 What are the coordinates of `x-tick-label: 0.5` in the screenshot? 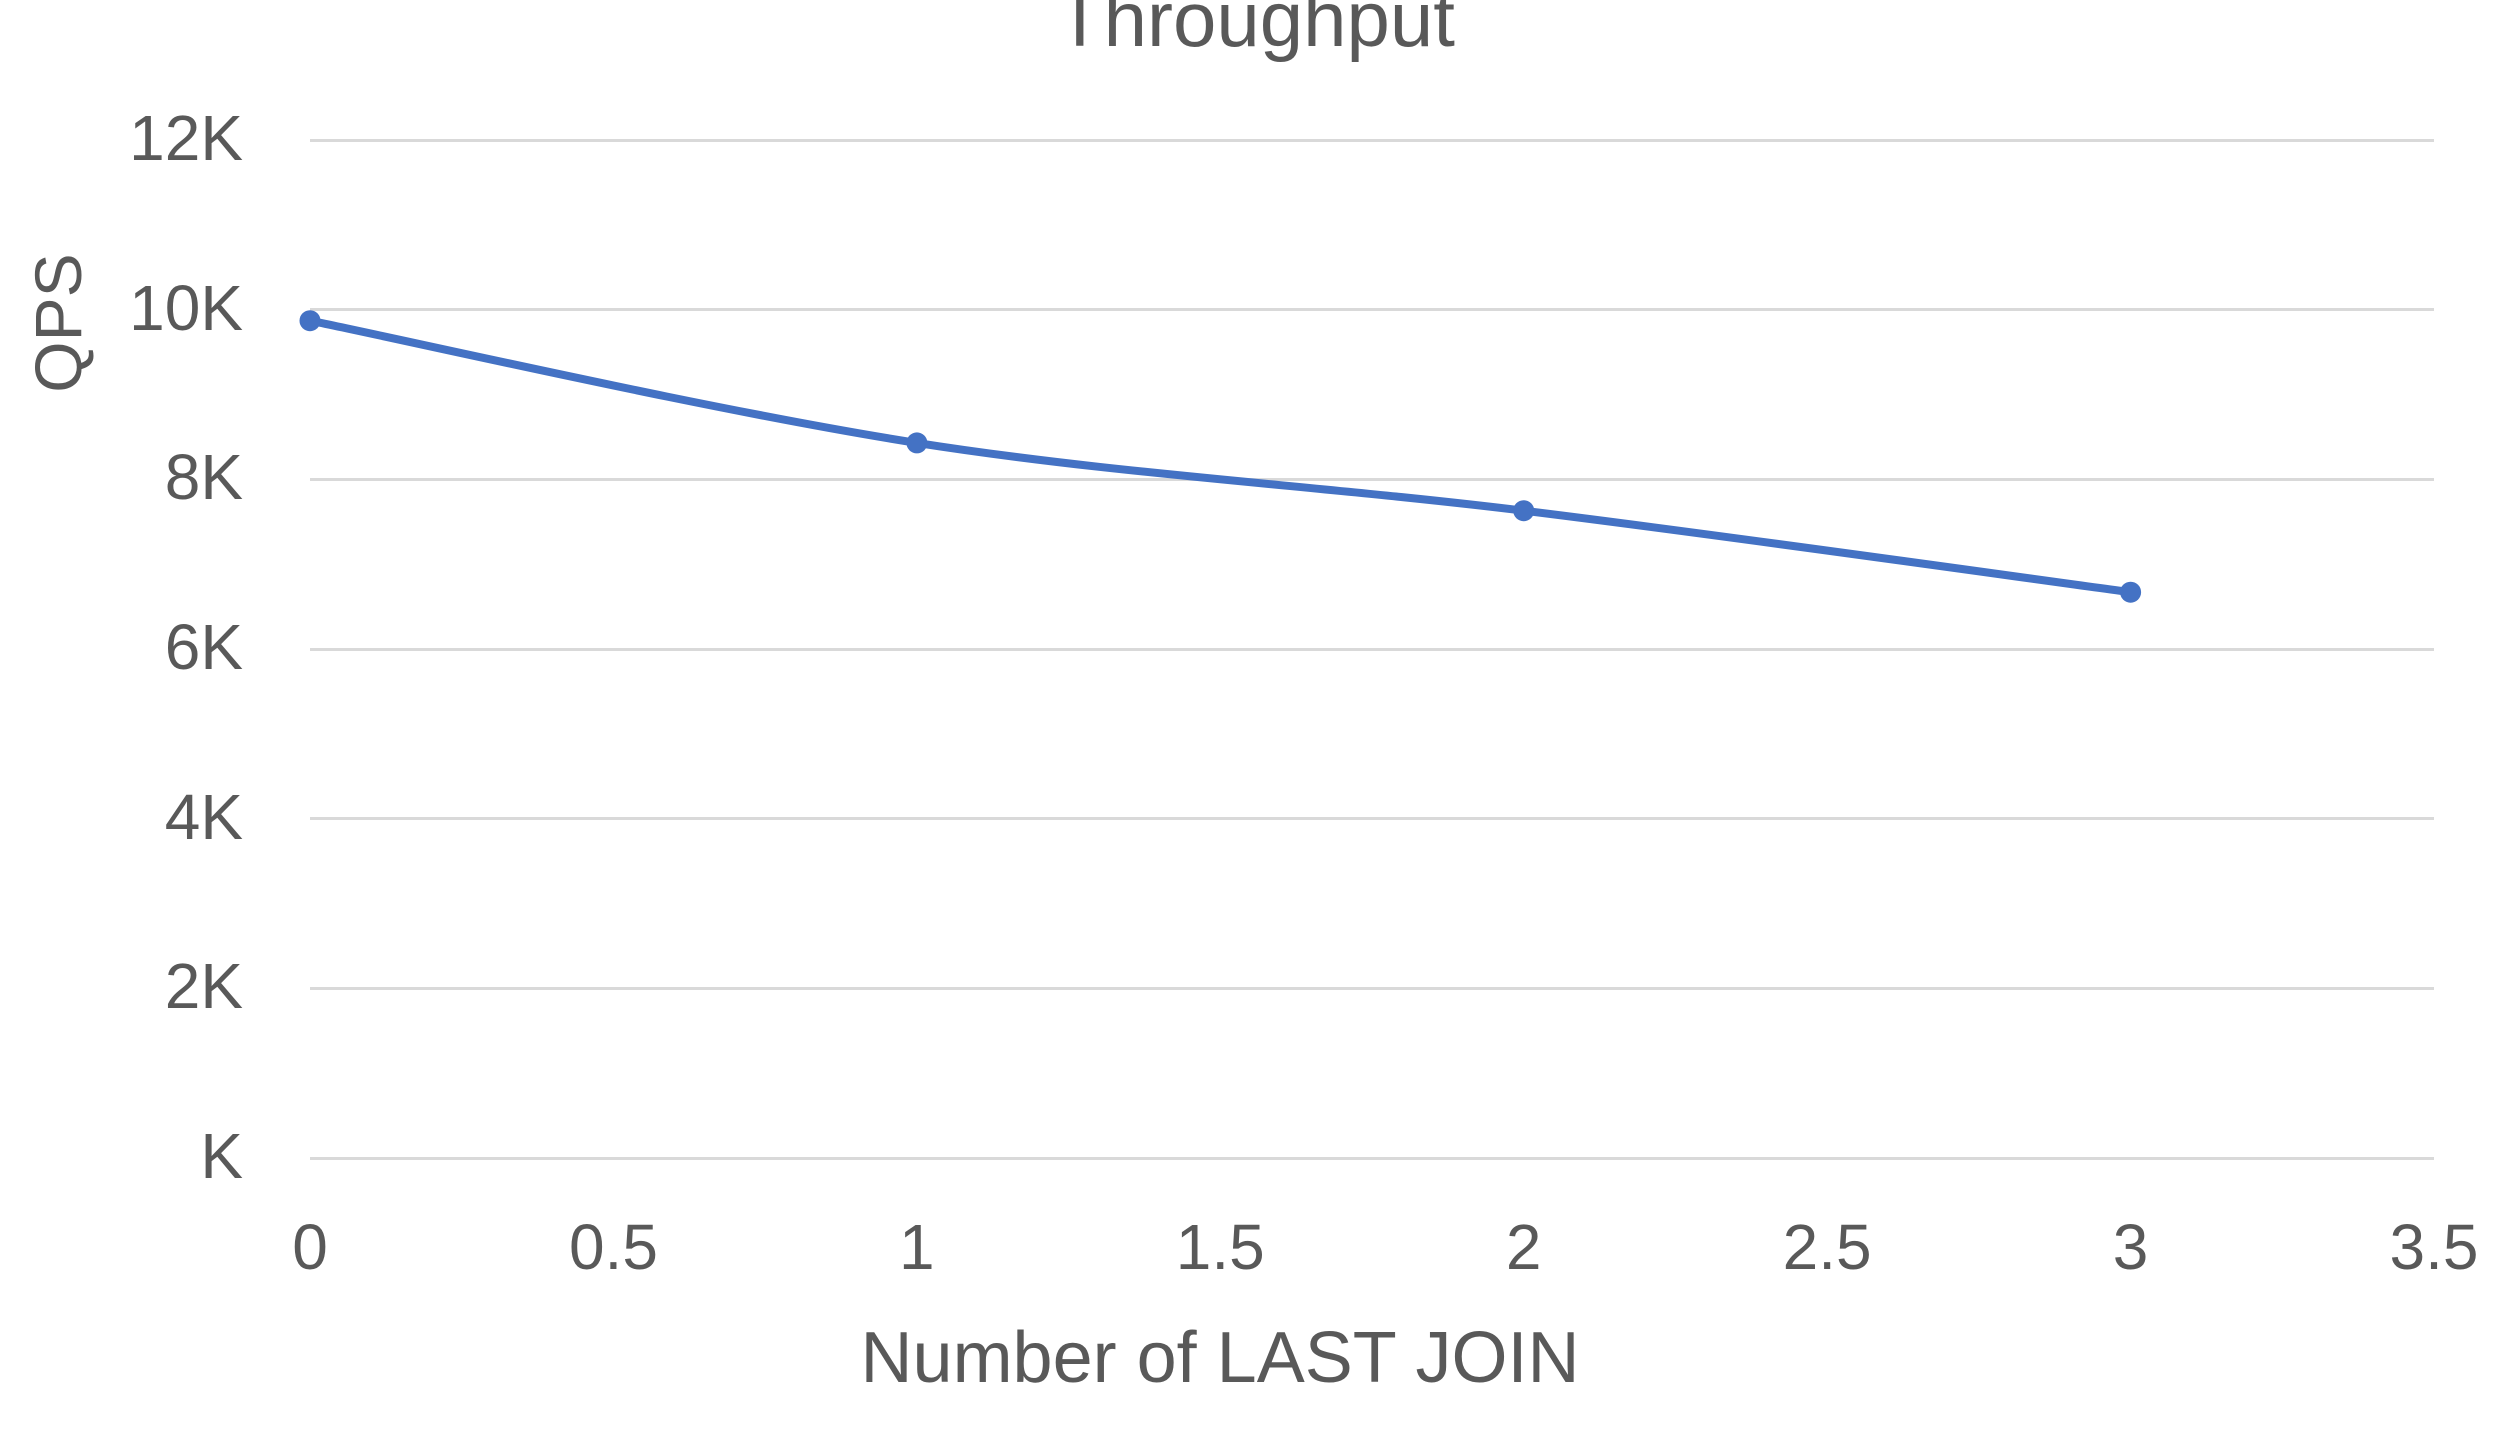 It's located at (613, 1247).